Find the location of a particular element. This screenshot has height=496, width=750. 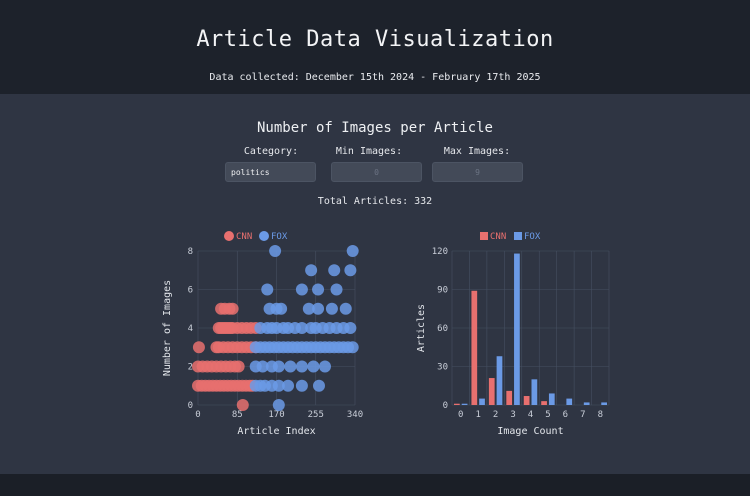

max-images-input: 9 is located at coordinates (477, 172).